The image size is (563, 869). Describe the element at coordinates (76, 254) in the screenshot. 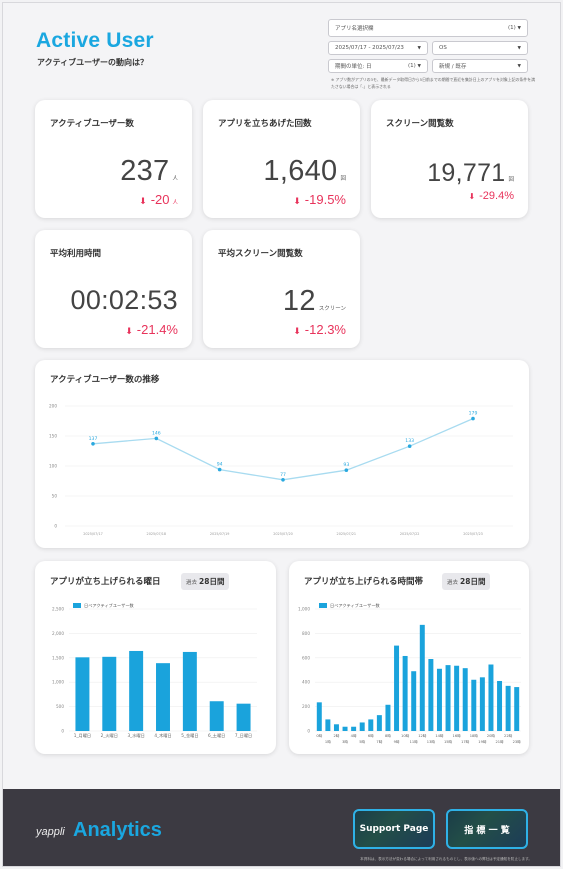

I see `kpi-title: 平均利用時間` at that location.